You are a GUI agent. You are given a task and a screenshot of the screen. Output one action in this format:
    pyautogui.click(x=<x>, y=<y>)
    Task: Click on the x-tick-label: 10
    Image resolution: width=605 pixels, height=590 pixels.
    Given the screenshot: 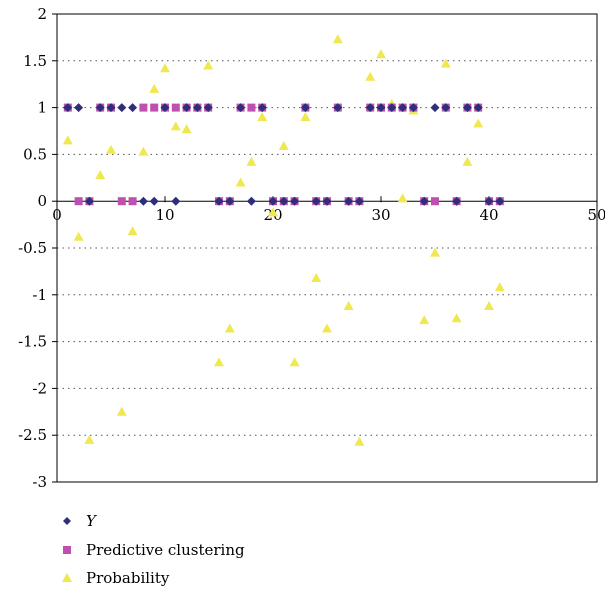 What is the action you would take?
    pyautogui.click(x=164, y=215)
    